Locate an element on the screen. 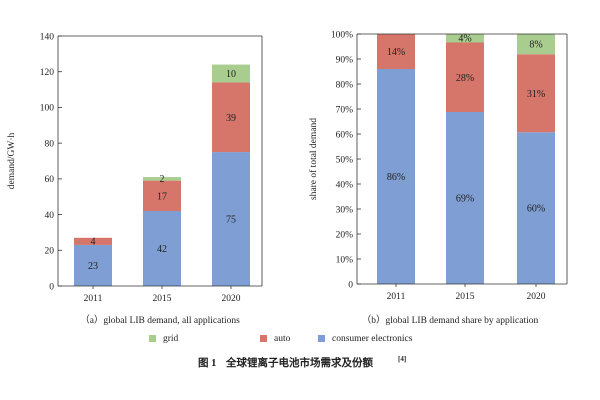 This screenshot has width=600, height=400. legend-label-consumer-electronics: consumer electronics is located at coordinates (372, 339).